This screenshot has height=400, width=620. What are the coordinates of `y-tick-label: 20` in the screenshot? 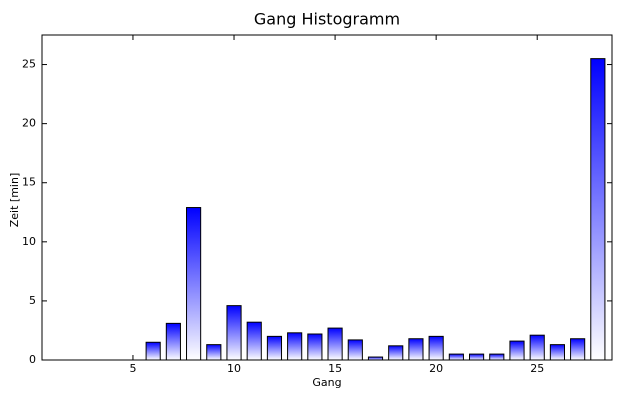 It's located at (29, 123).